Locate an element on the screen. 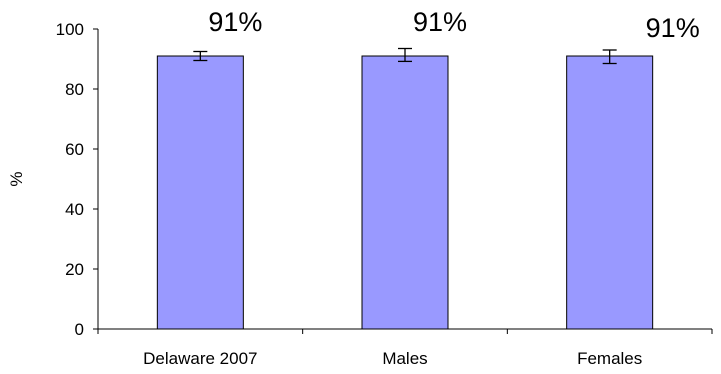 The width and height of the screenshot is (721, 374). x-category-label: Females is located at coordinates (609, 358).